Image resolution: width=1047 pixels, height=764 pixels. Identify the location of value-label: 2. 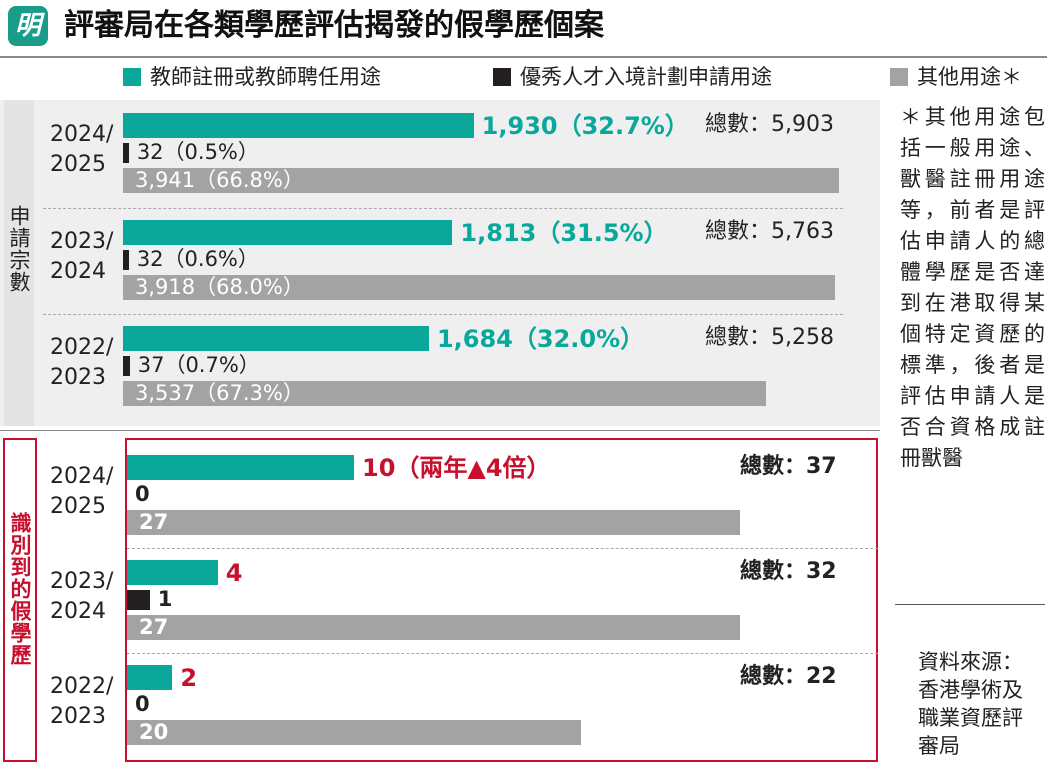
(189, 678).